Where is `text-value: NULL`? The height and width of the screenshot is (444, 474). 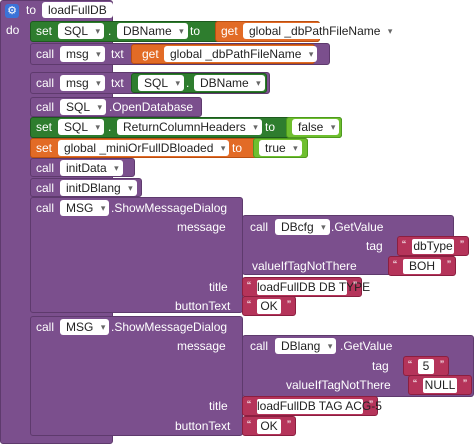
text-value: NULL is located at coordinates (440, 385).